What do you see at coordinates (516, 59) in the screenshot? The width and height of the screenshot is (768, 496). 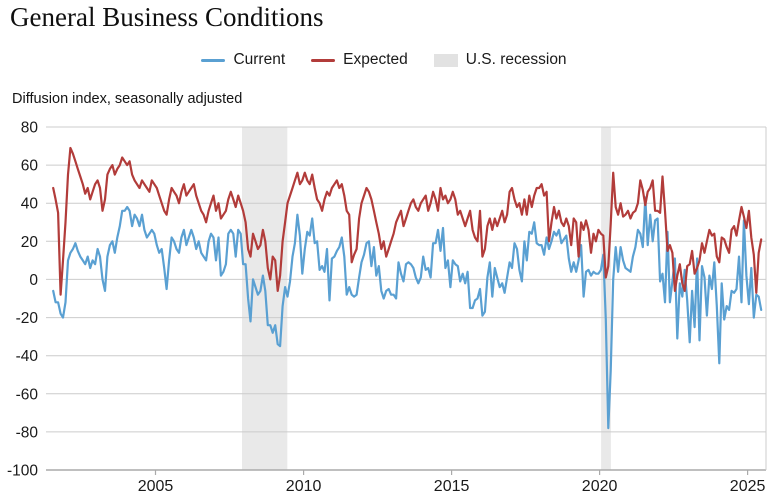 I see `legend-label-recession: U.S. recession` at bounding box center [516, 59].